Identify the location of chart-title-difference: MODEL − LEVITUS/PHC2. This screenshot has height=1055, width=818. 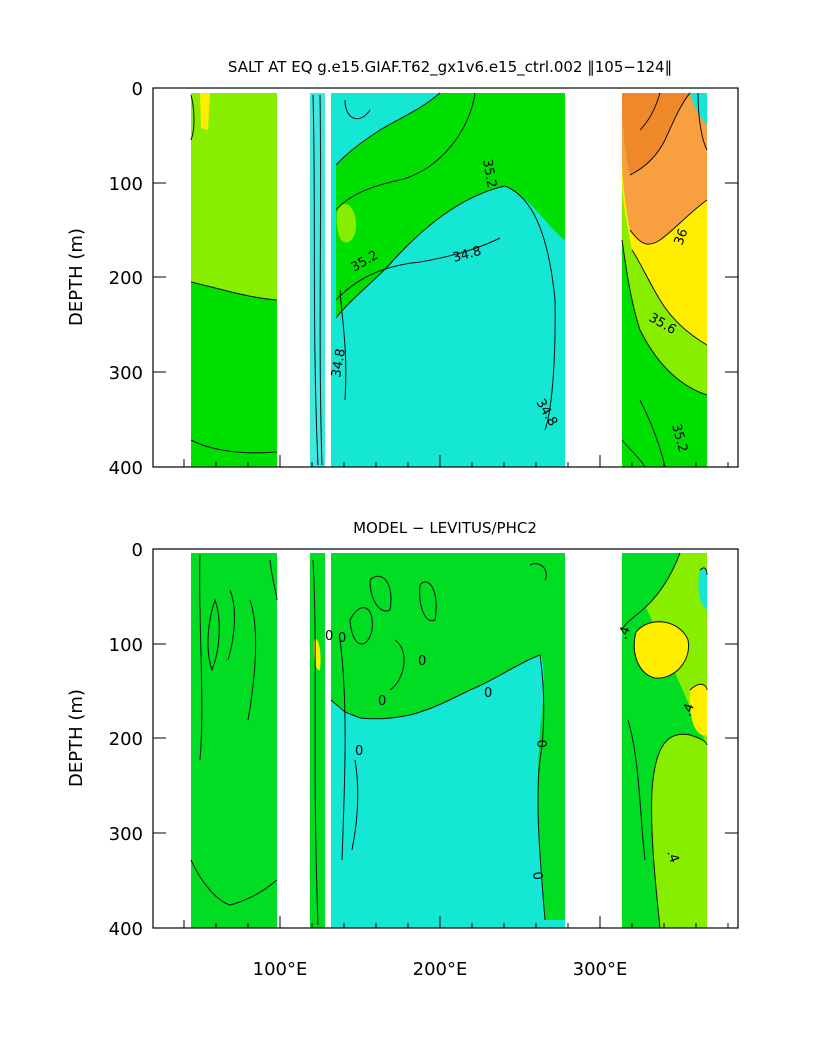
(445, 528).